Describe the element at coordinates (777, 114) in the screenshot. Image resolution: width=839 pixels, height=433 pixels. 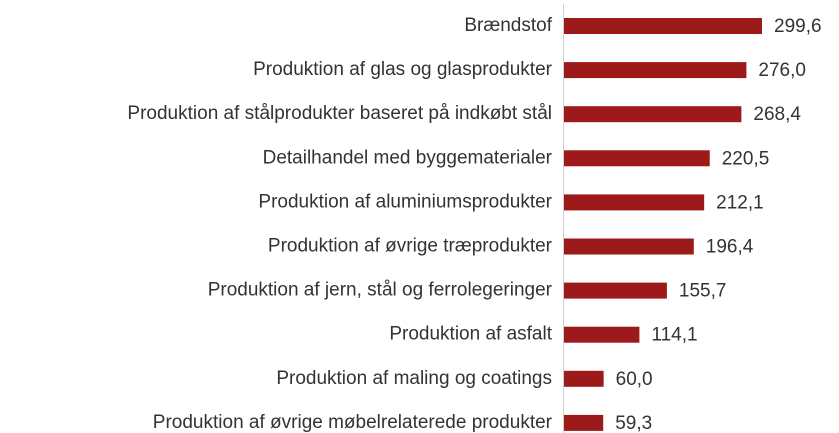
I see `value-label: 268,4` at that location.